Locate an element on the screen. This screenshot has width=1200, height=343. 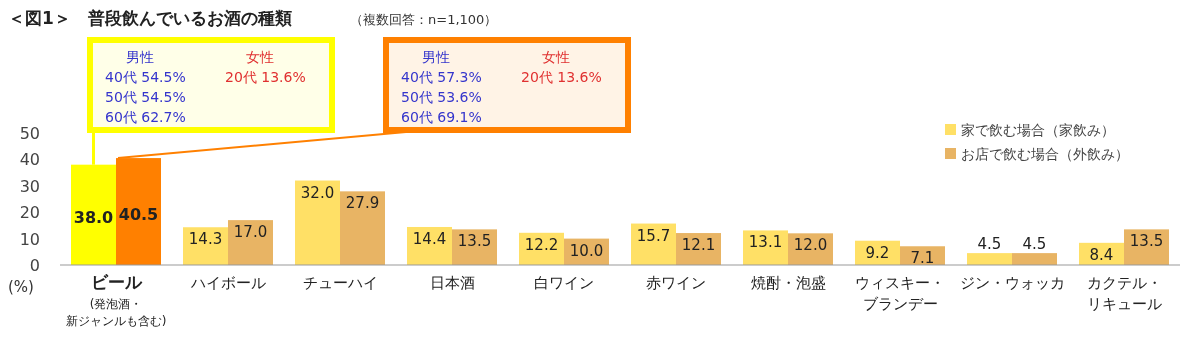
x-tick-label: 白ワイン is located at coordinates (564, 283).